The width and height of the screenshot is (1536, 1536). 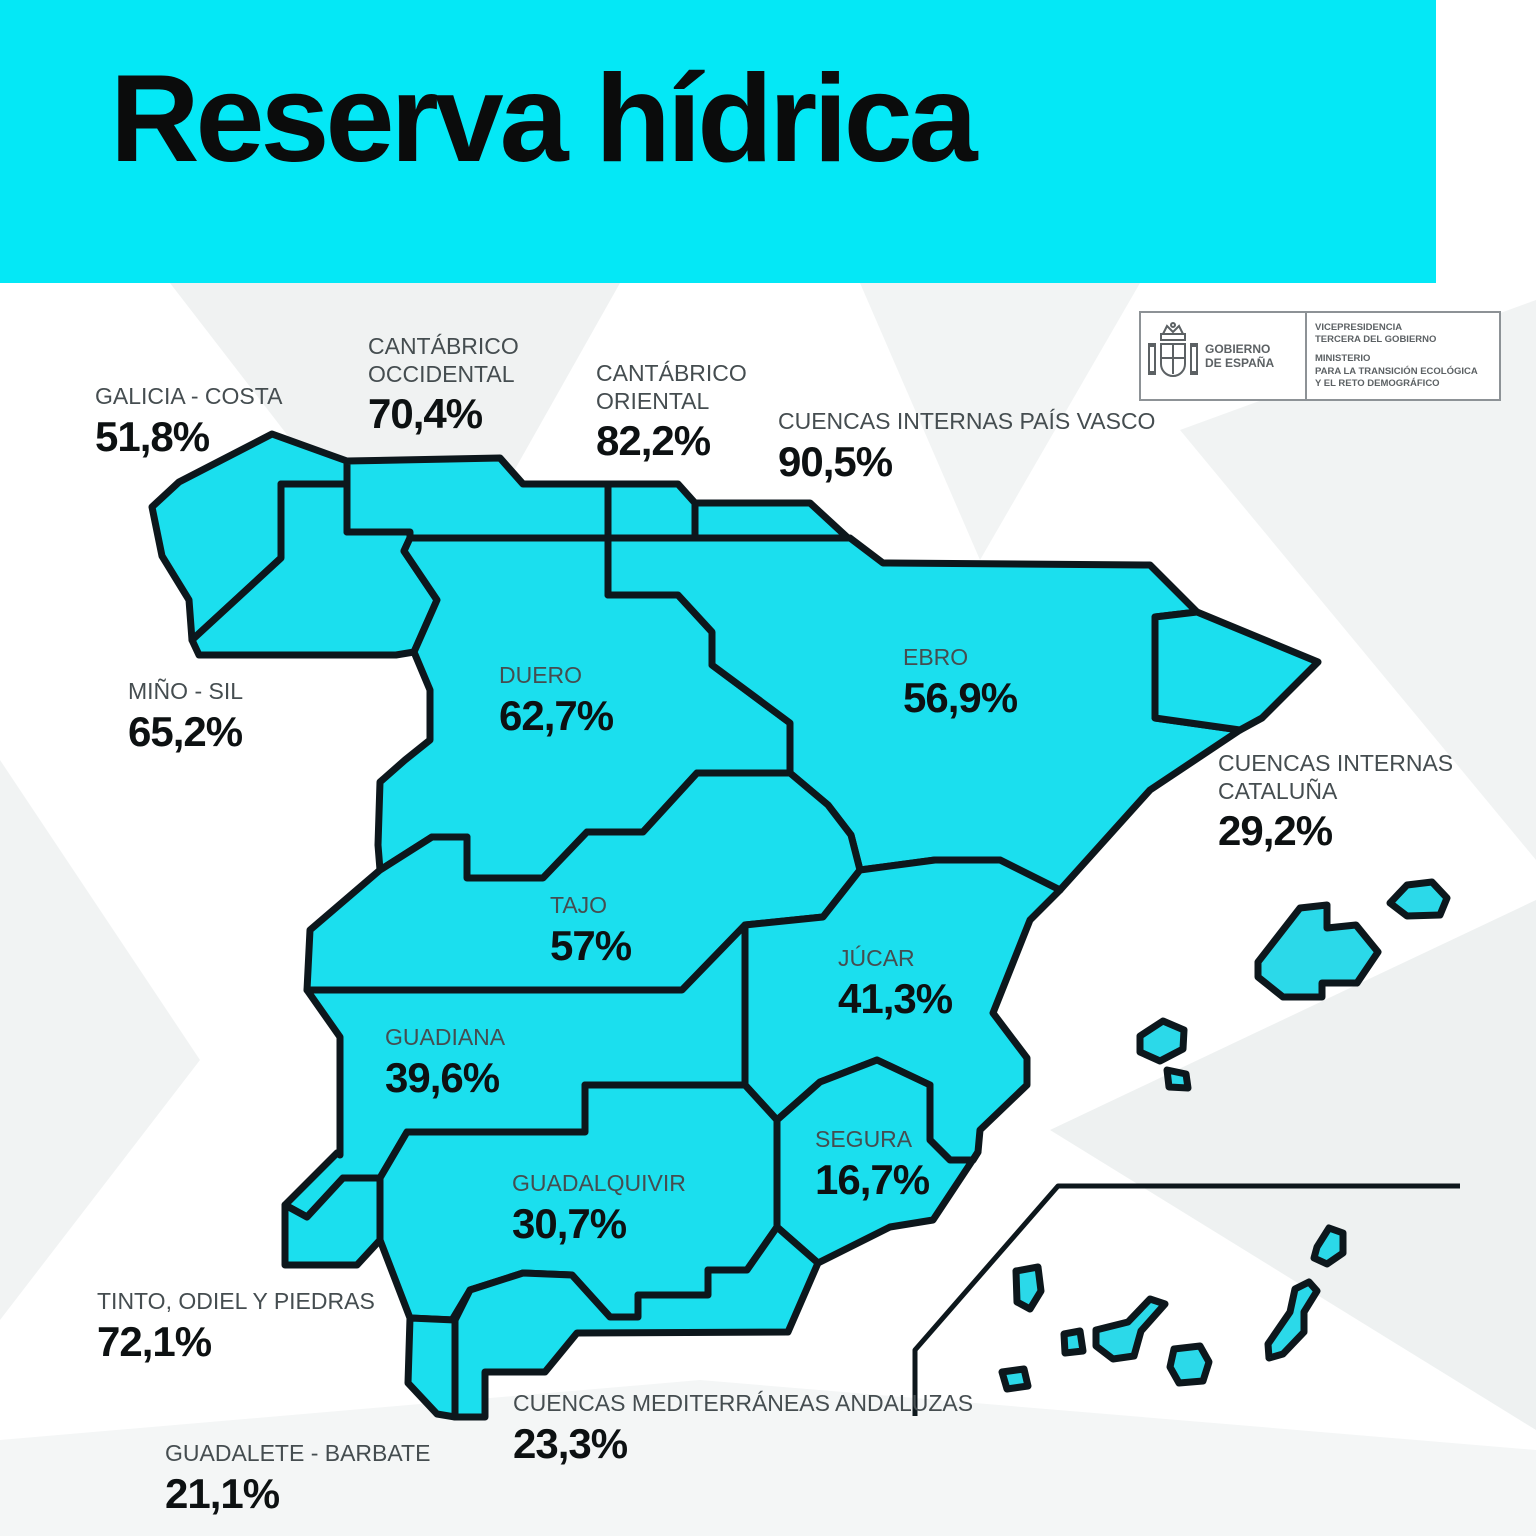 I want to click on canary-box-line, so click(x=1186, y=1299).